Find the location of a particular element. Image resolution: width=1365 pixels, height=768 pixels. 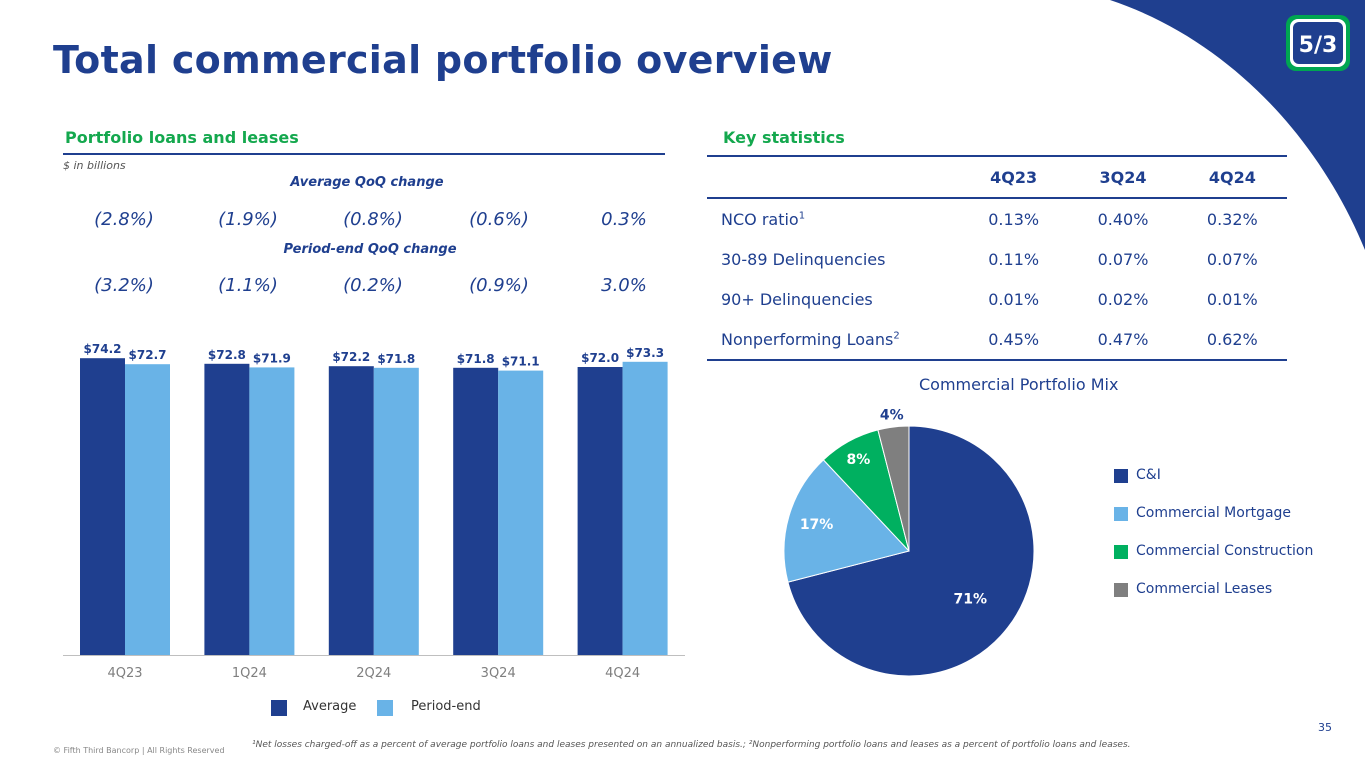

pe-qoq-3q24: (0.9%) is located at coordinates (499, 285).